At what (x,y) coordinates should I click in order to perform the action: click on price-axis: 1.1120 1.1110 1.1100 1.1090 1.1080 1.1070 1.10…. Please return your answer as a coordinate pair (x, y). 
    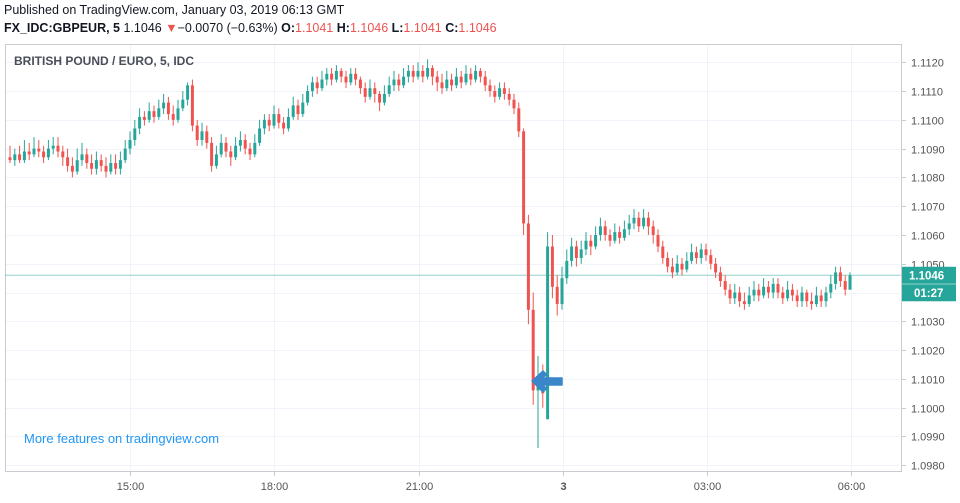
    Looking at the image, I should click on (923, 265).